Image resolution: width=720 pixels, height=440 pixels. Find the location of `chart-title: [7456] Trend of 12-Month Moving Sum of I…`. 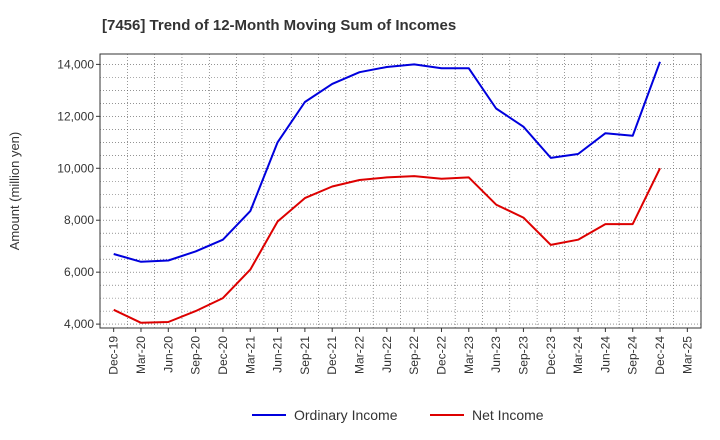

chart-title: [7456] Trend of 12-Month Moving Sum of I… is located at coordinates (279, 25).